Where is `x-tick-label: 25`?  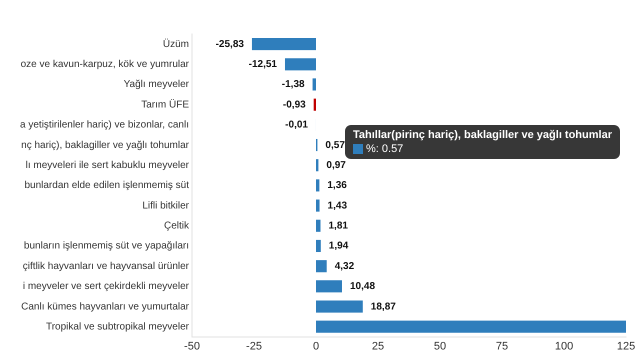 x-tick-label: 25 is located at coordinates (378, 346).